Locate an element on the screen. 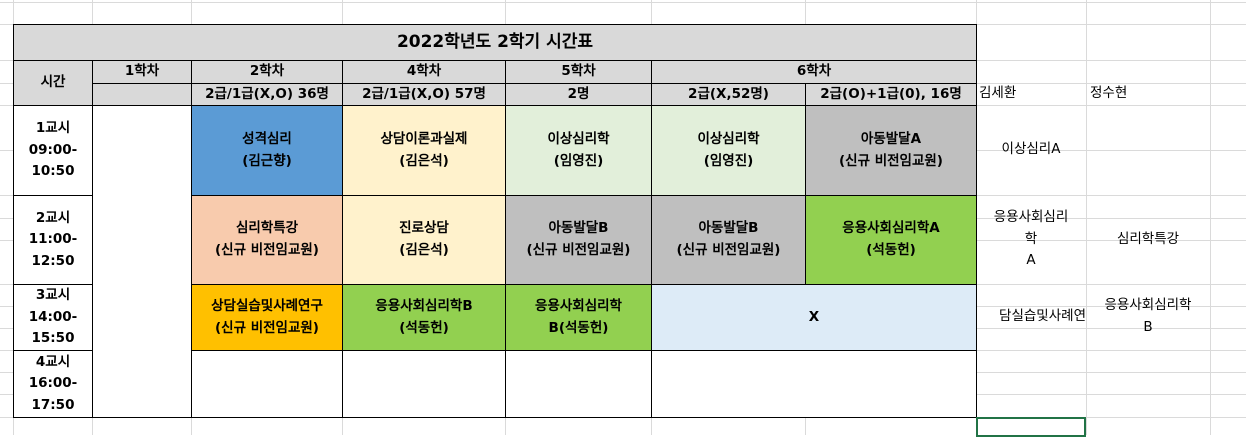 Image resolution: width=1246 pixels, height=437 pixels. time-header: 시간 is located at coordinates (53, 83).